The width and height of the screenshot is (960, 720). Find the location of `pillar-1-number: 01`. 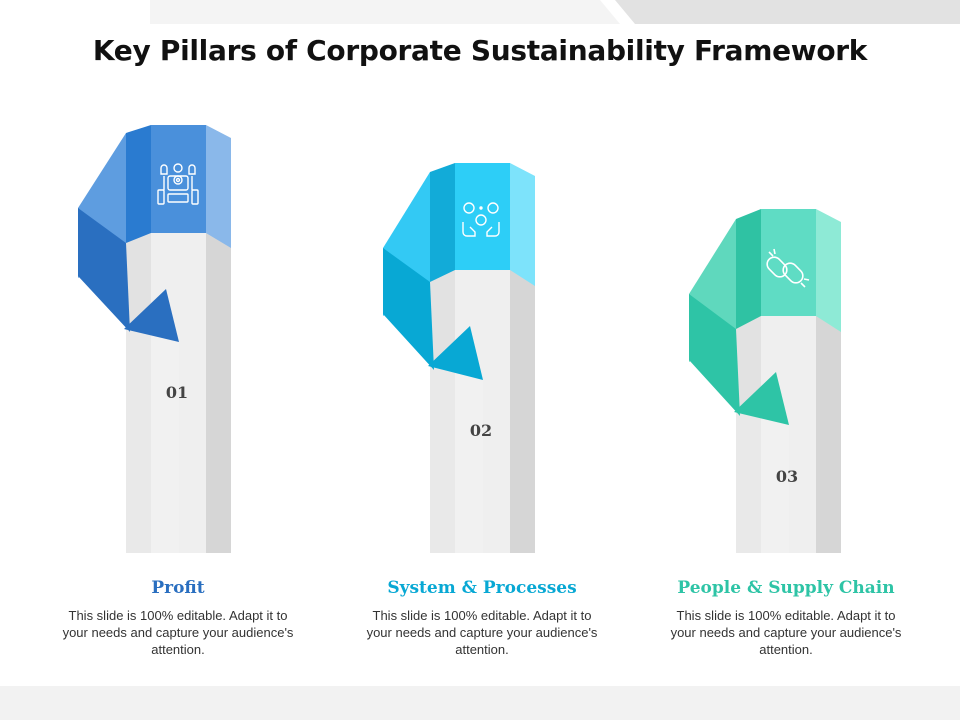

pillar-1-number: 01 is located at coordinates (177, 392).